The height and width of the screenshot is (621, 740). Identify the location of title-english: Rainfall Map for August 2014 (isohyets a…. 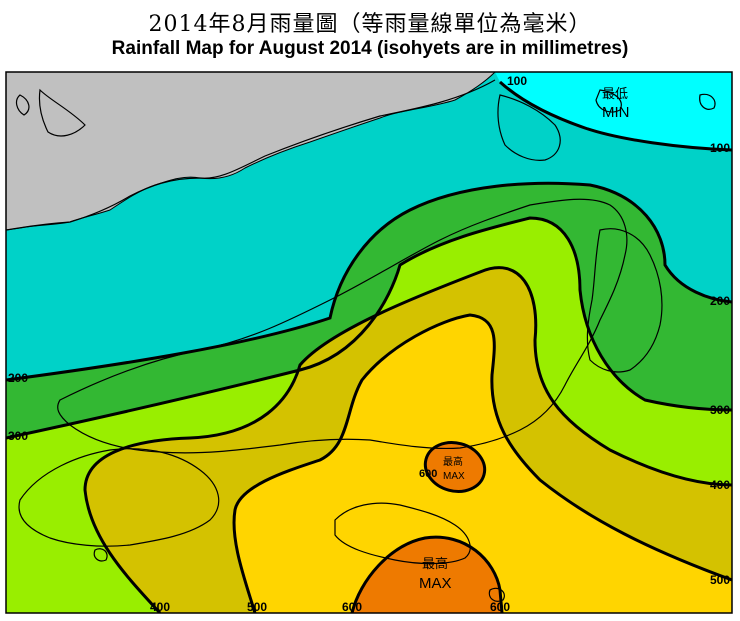
(370, 48).